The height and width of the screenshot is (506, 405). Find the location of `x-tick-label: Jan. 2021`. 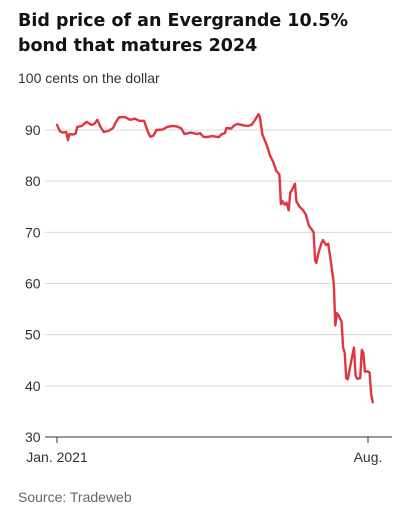

x-tick-label: Jan. 2021 is located at coordinates (57, 457).